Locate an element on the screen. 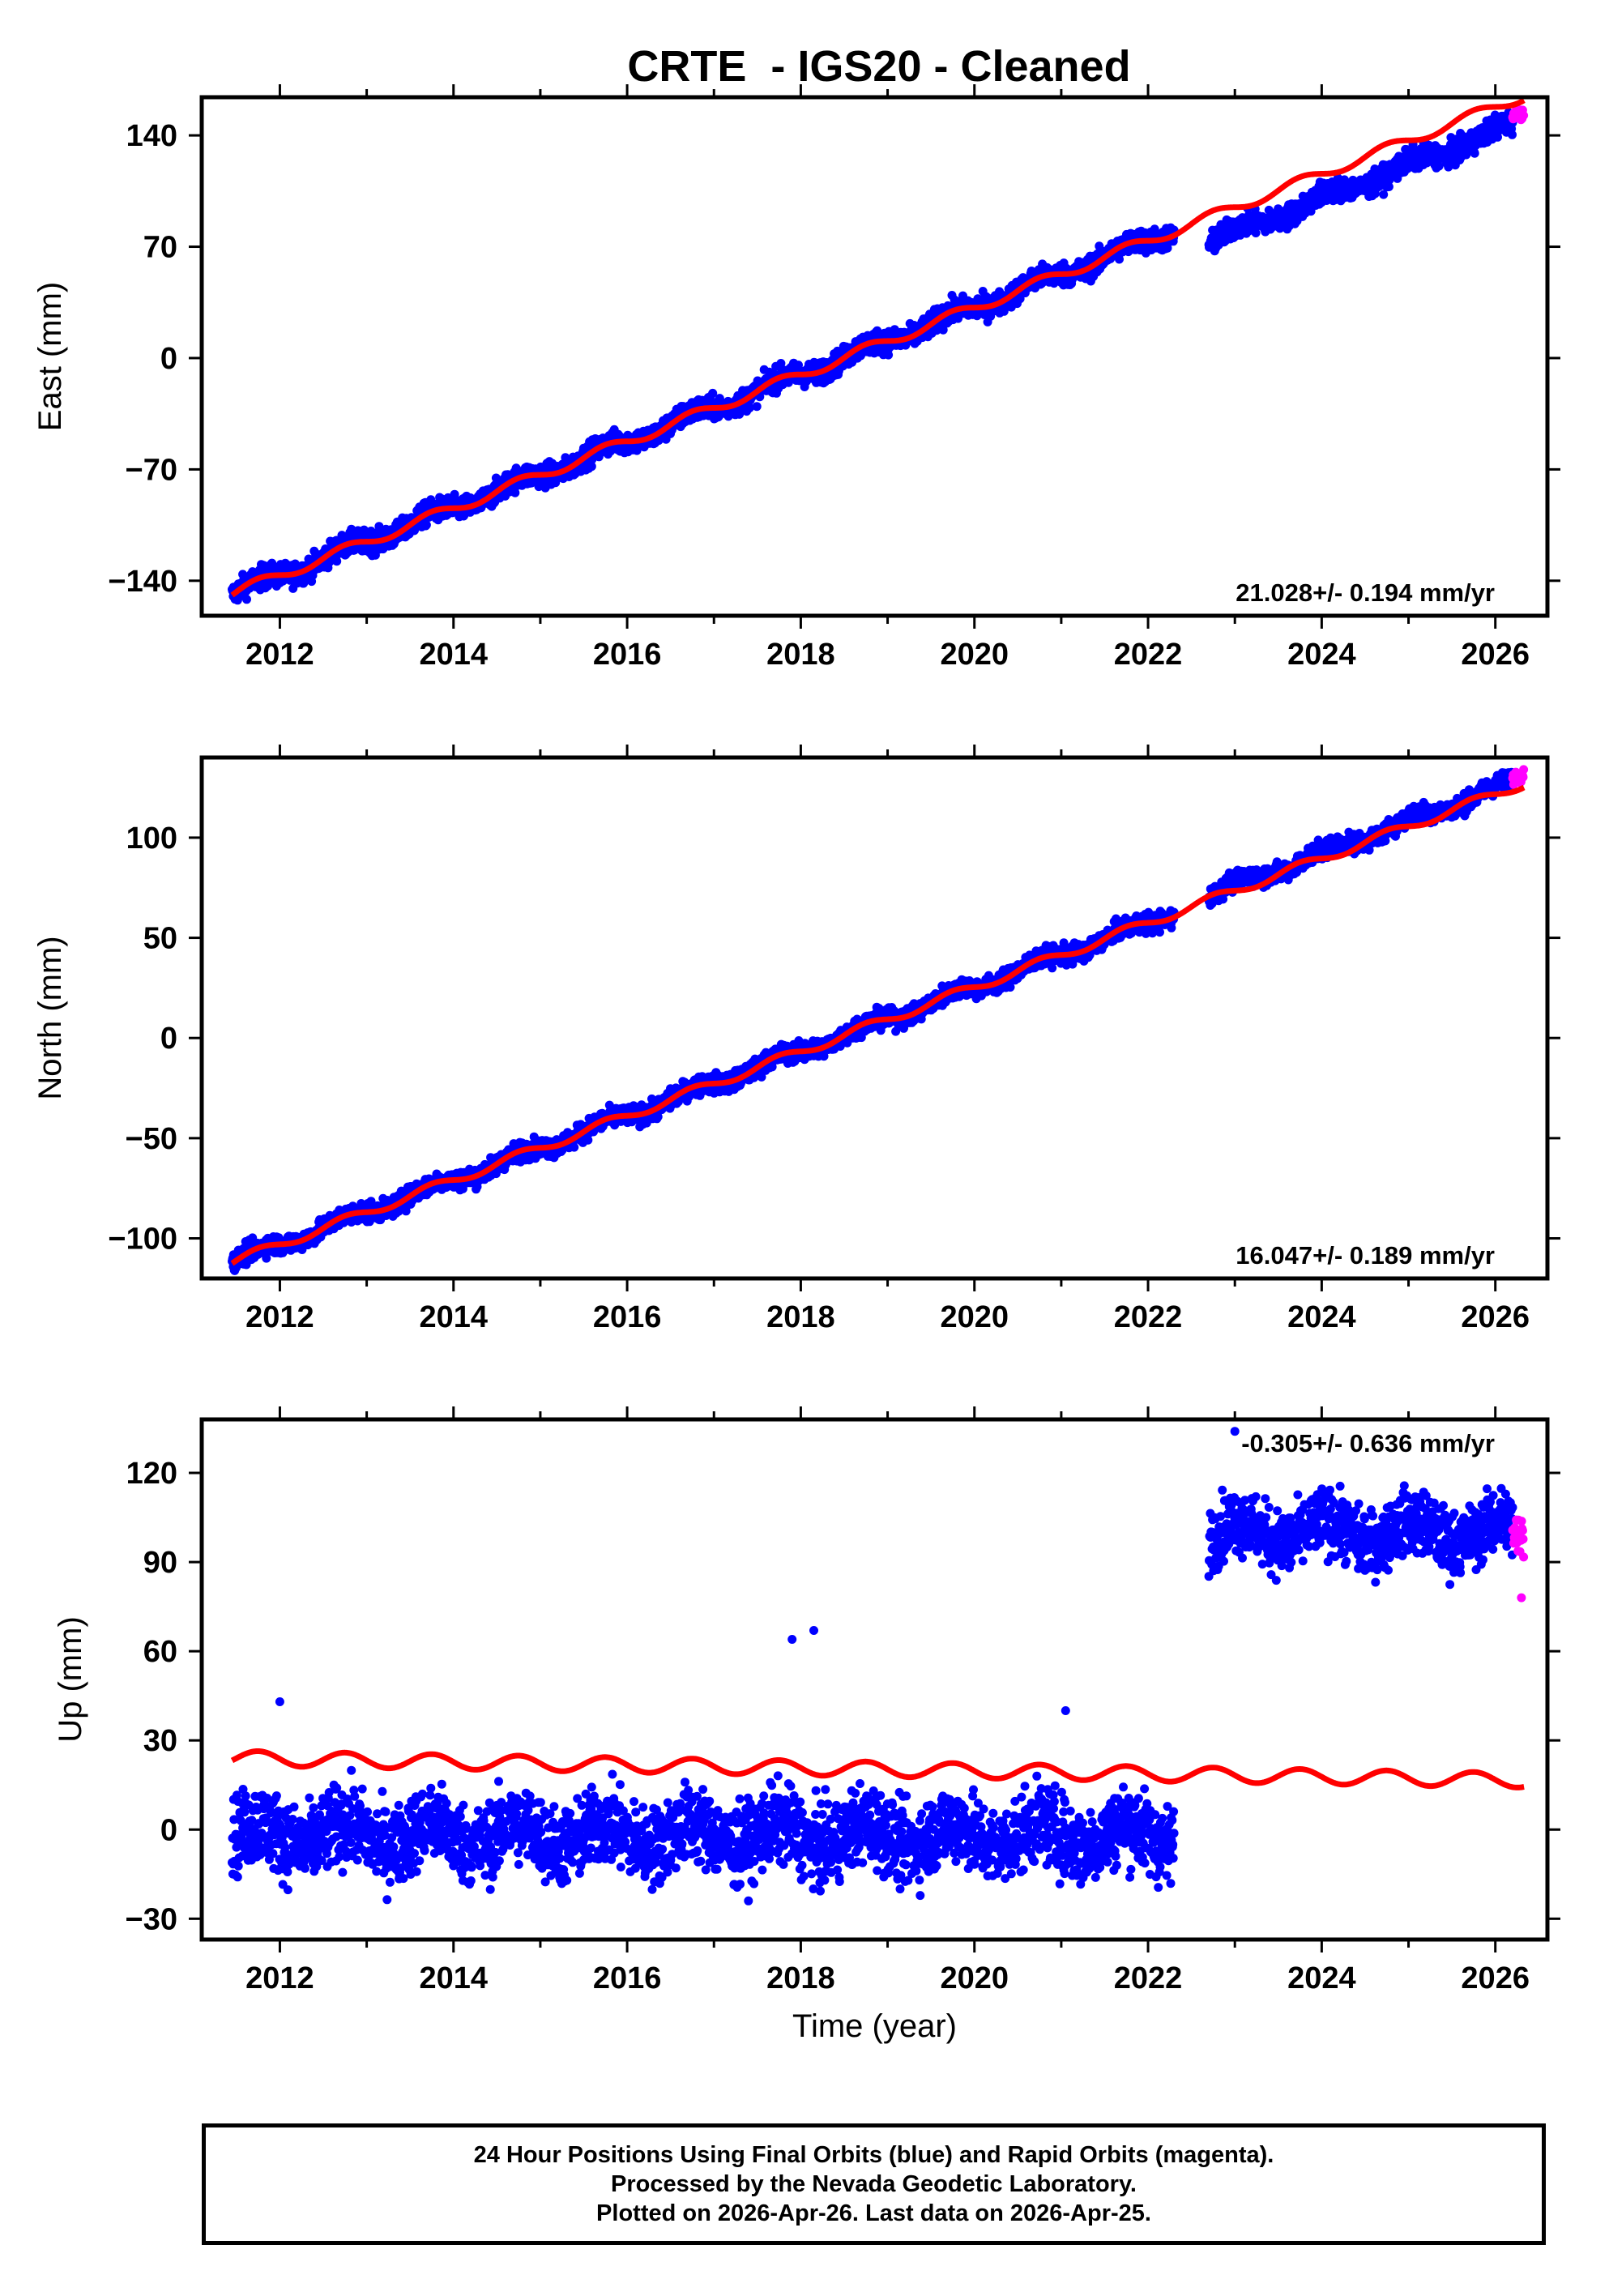  east-x-tick-label: 2012 is located at coordinates (279, 655).